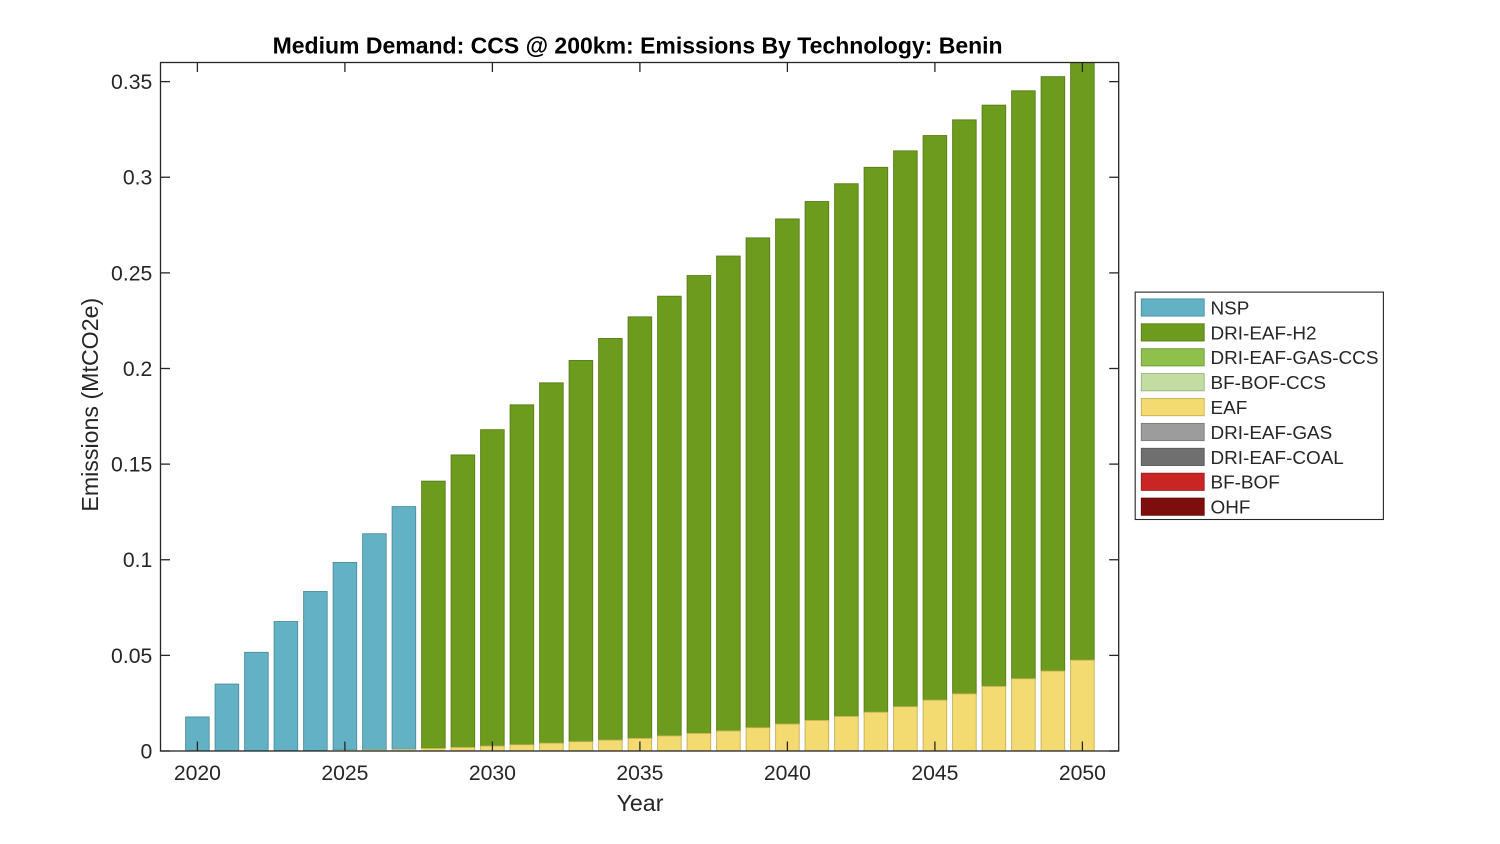 The width and height of the screenshot is (1500, 844). I want to click on svg-text: 2035, so click(639, 773).